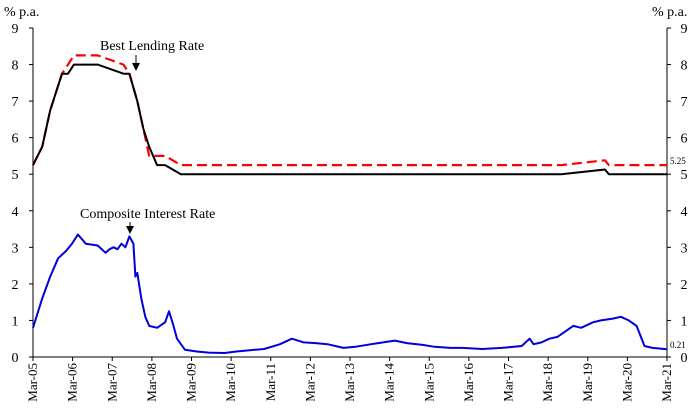  Describe the element at coordinates (22, 194) in the screenshot. I see `left-y-axis: 0 1 2 3 4 5 6 7 8 9` at that location.